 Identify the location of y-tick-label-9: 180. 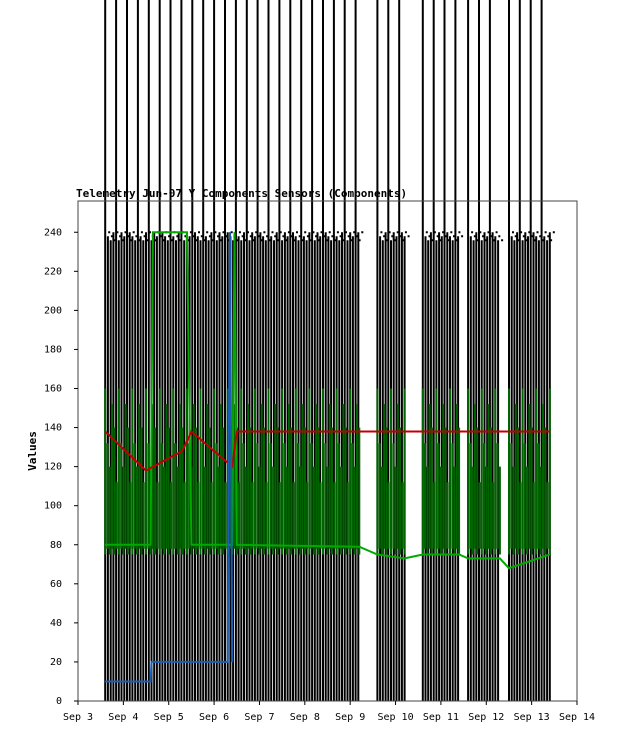
(53, 349).